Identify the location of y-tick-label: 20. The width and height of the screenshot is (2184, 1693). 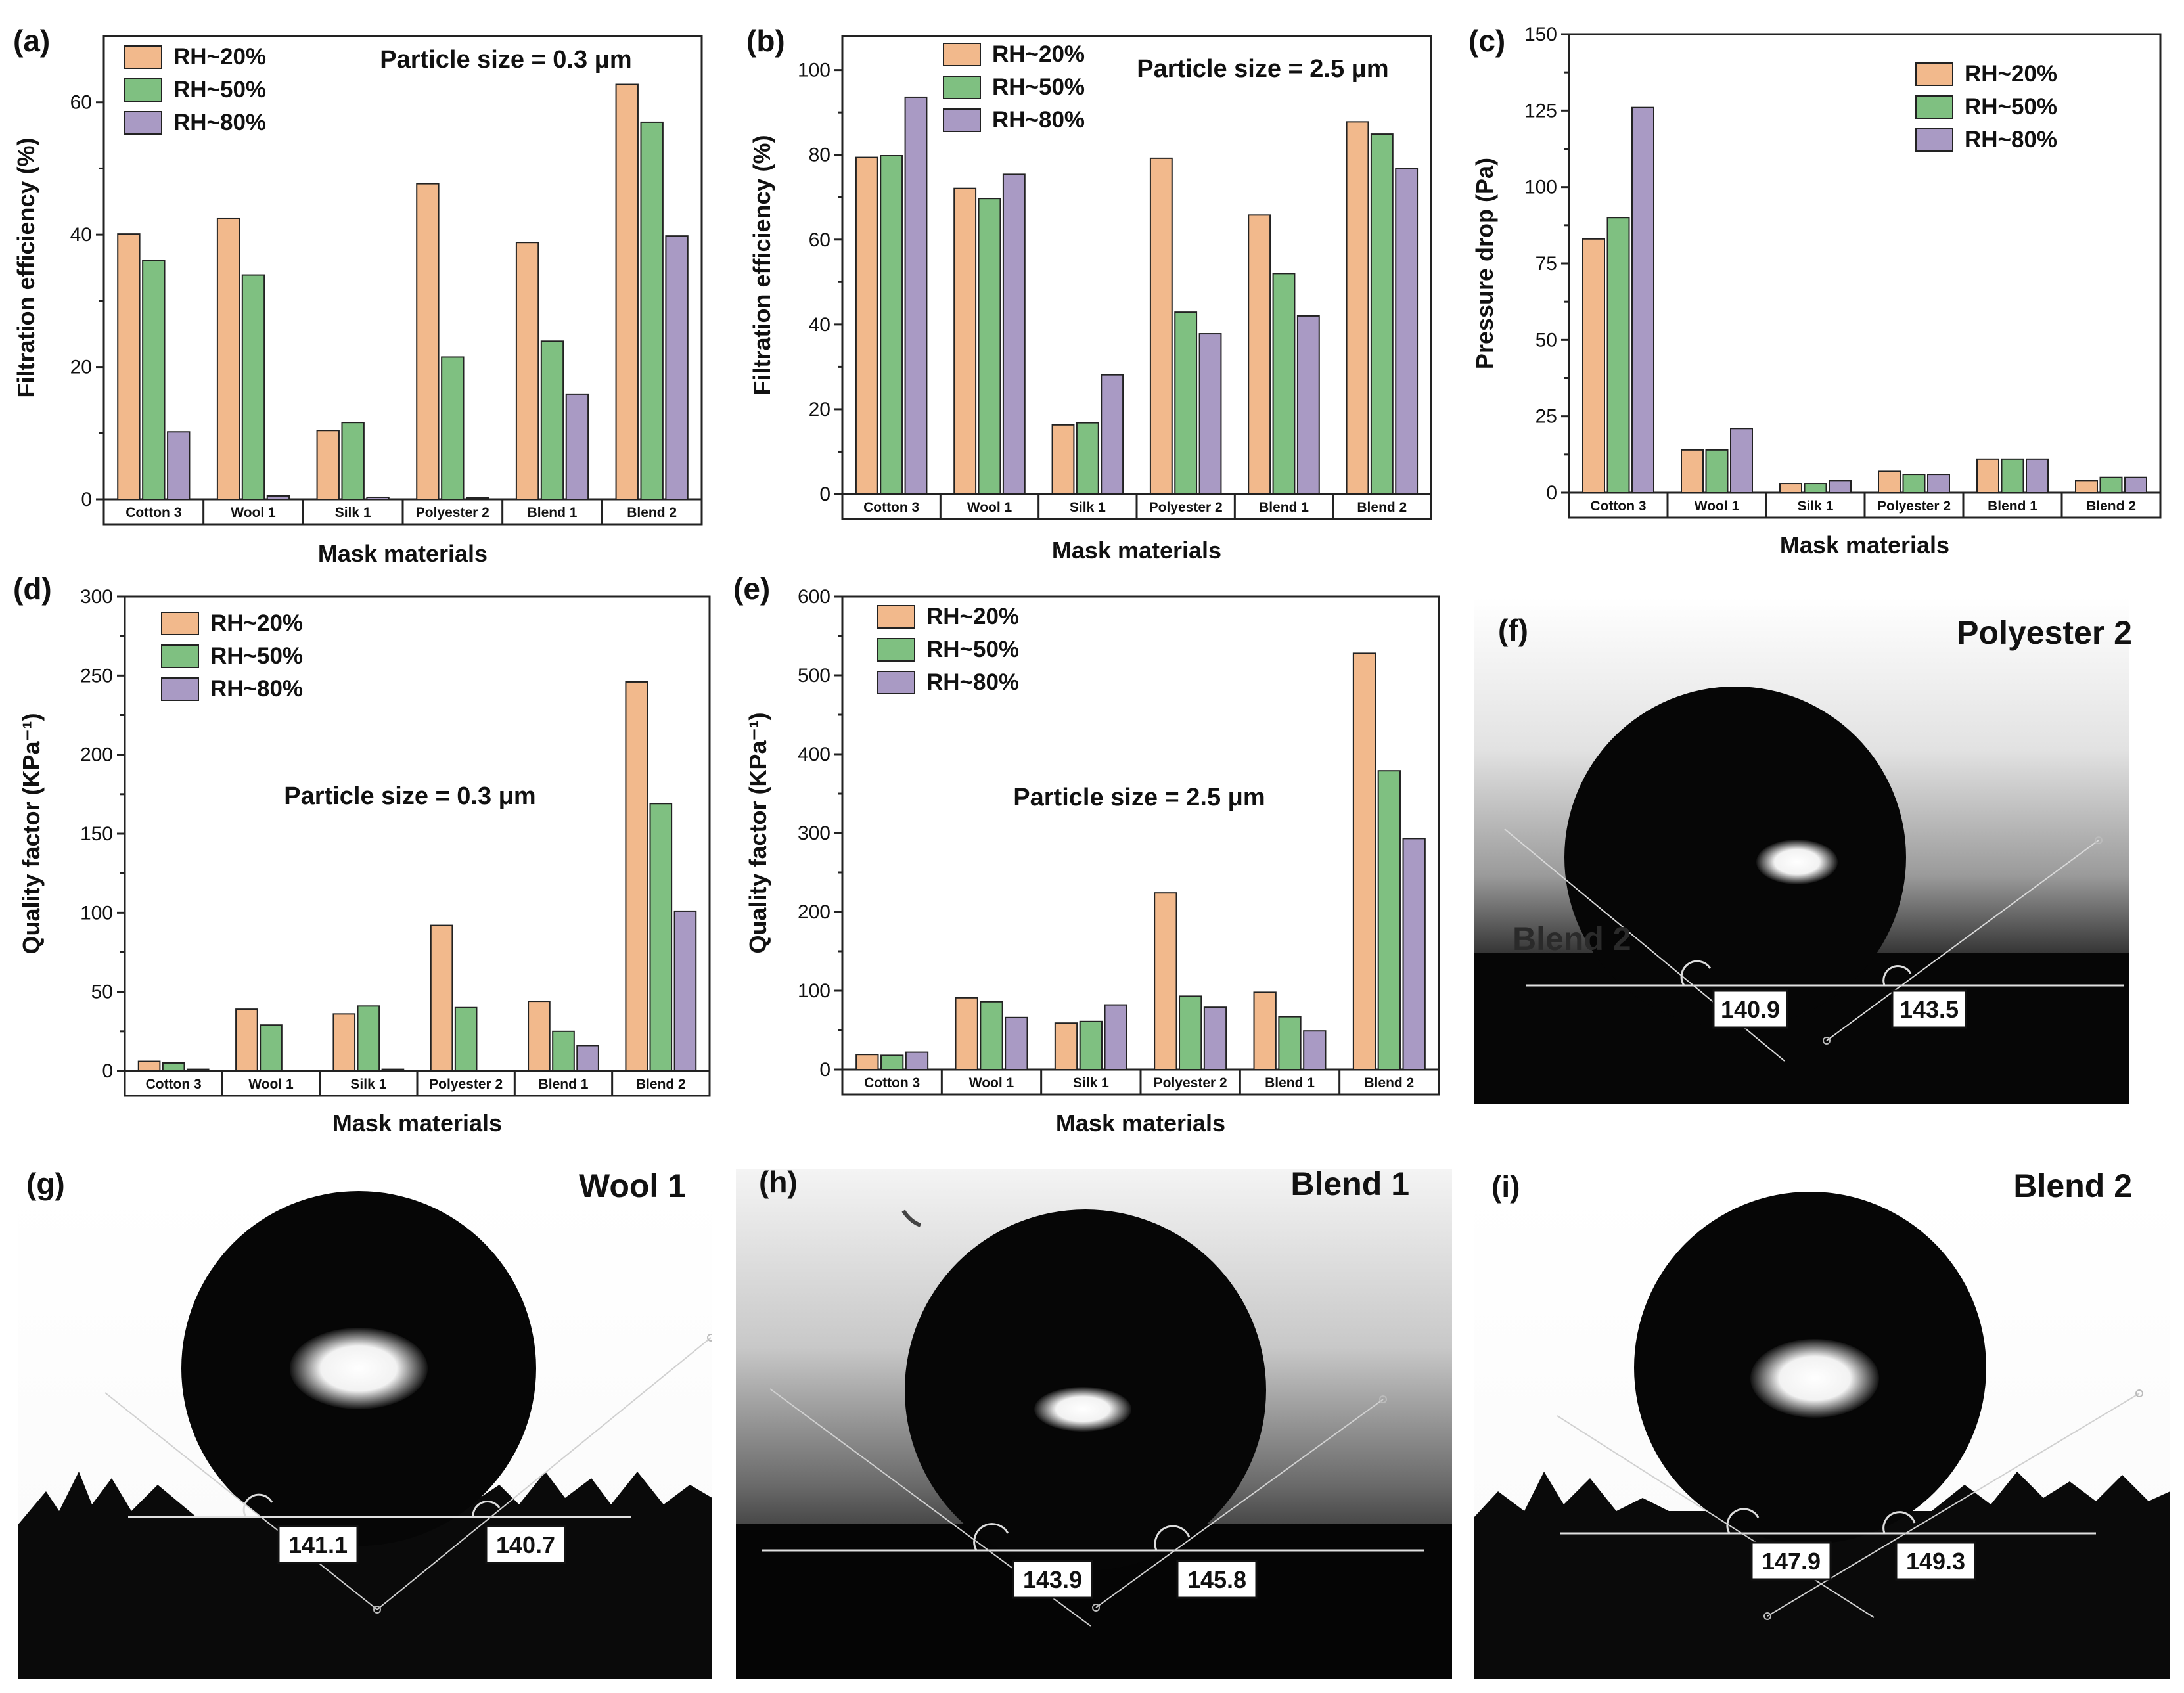
(819, 409).